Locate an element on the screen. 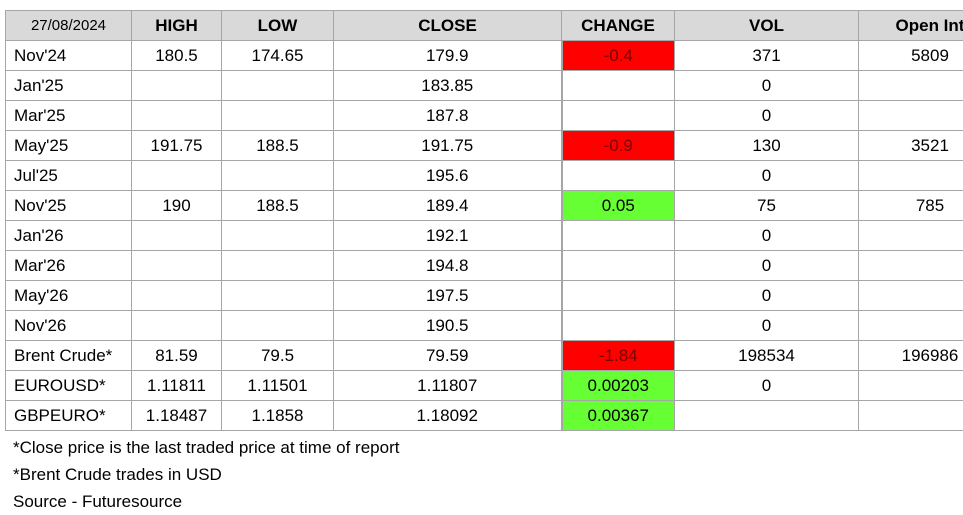 The image size is (963, 515). cell-high: 1.11811 is located at coordinates (177, 386).